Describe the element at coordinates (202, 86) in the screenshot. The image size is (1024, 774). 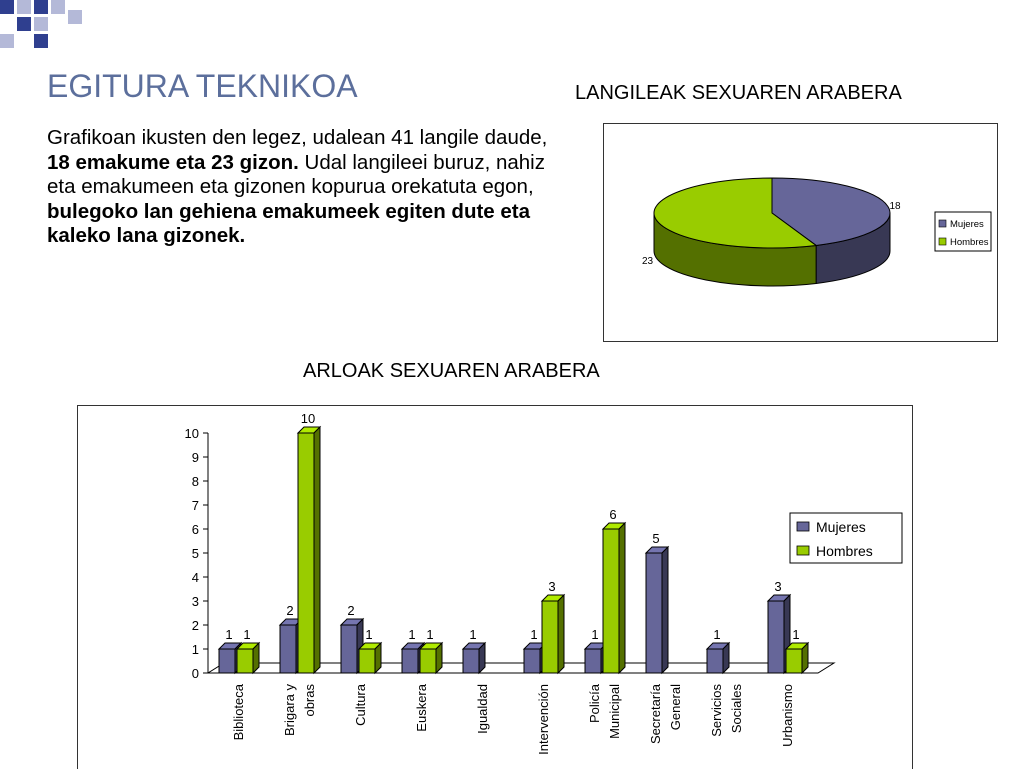
I see `slide-title: EGITURA TEKNIKOA` at that location.